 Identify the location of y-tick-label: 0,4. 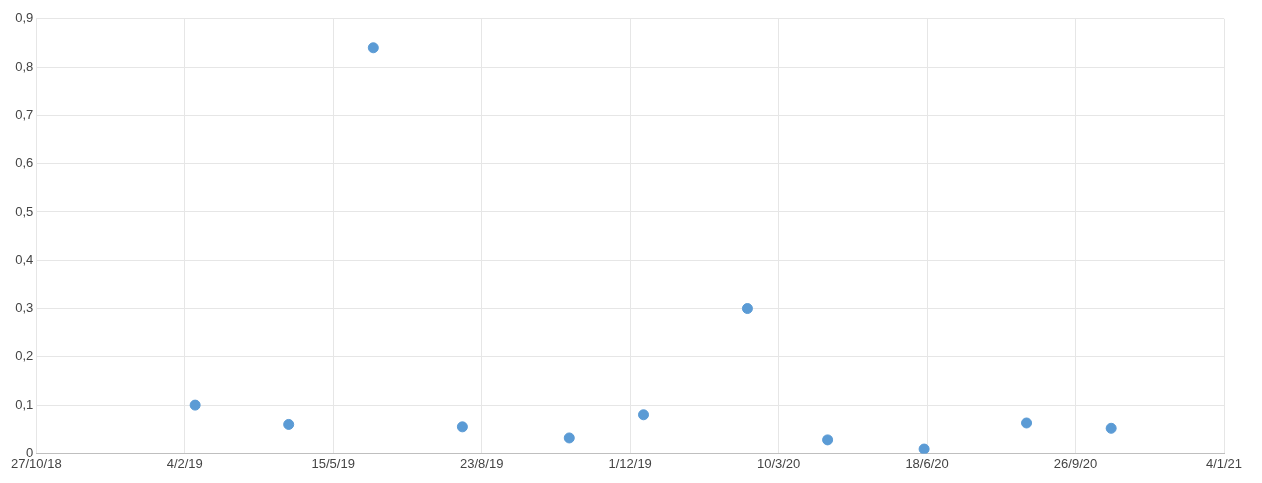
(24, 259).